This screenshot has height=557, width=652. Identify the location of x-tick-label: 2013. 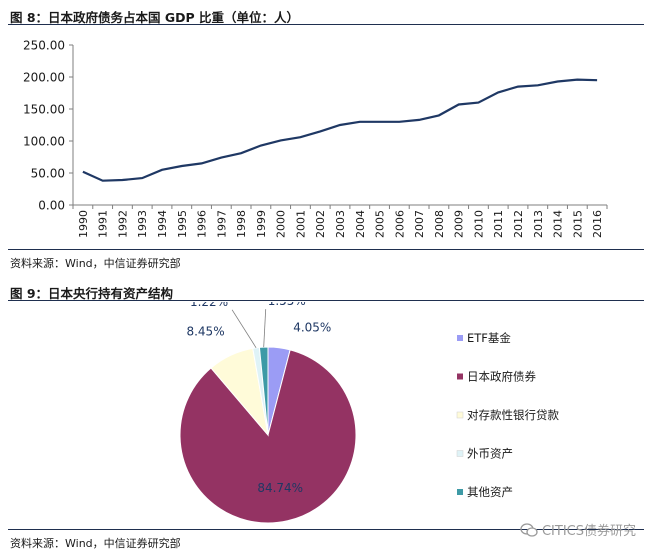
(538, 224).